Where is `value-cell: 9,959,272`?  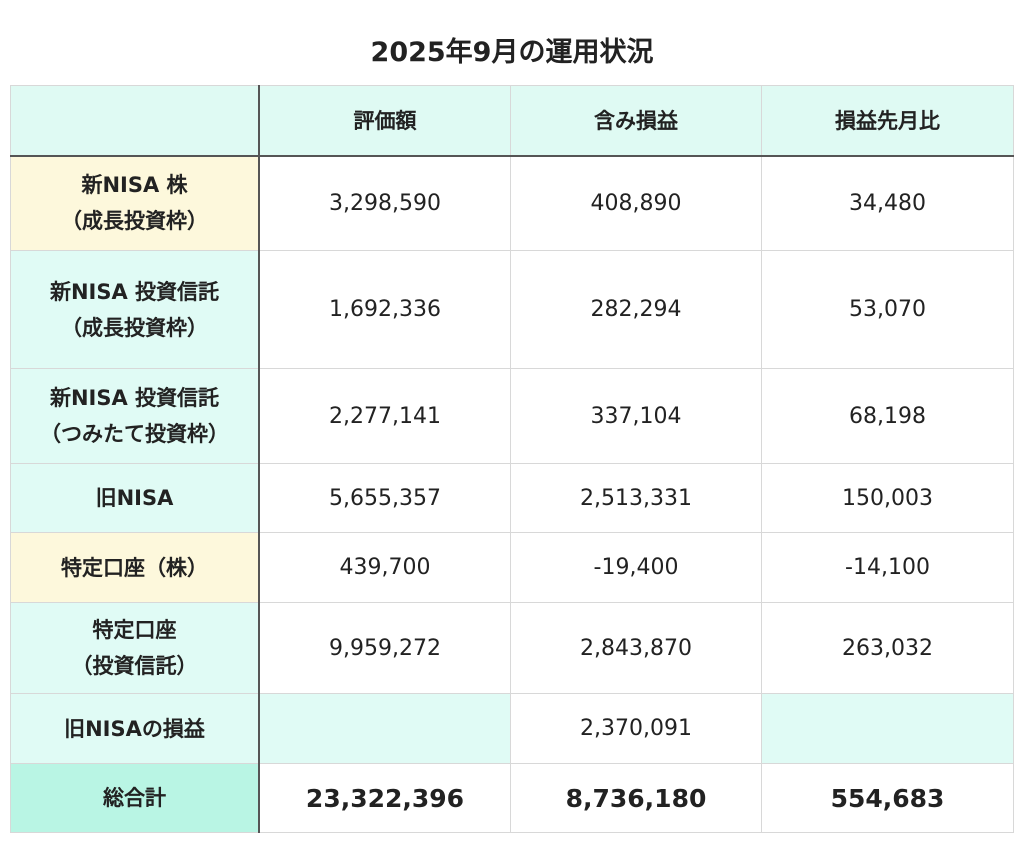
value-cell: 9,959,272 is located at coordinates (384, 648).